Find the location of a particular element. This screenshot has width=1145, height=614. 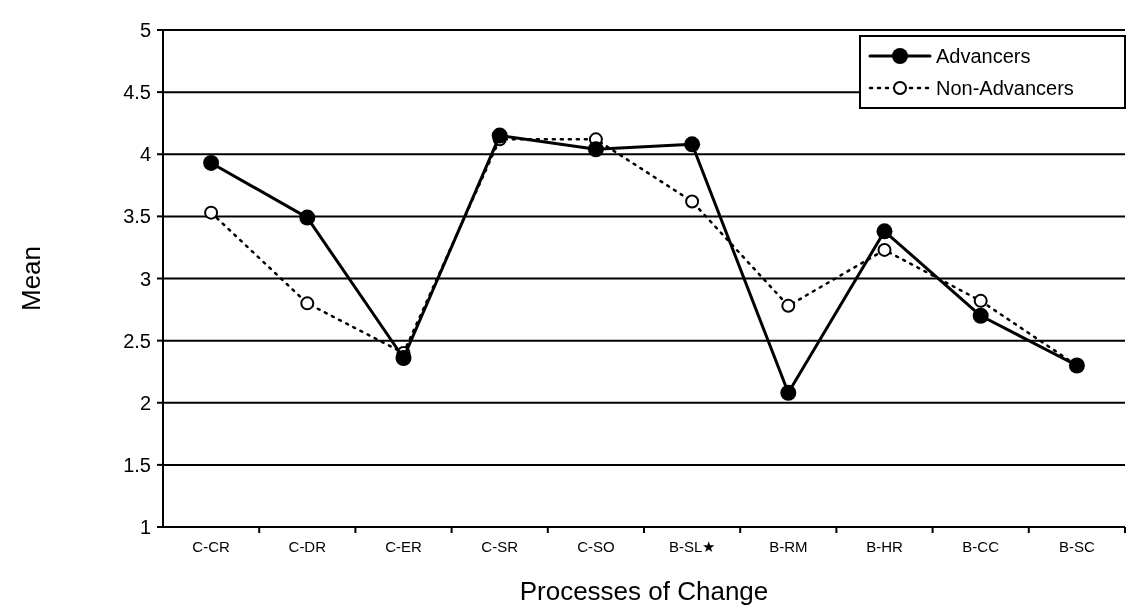

x-tick-label: B-RM is located at coordinates (788, 546).